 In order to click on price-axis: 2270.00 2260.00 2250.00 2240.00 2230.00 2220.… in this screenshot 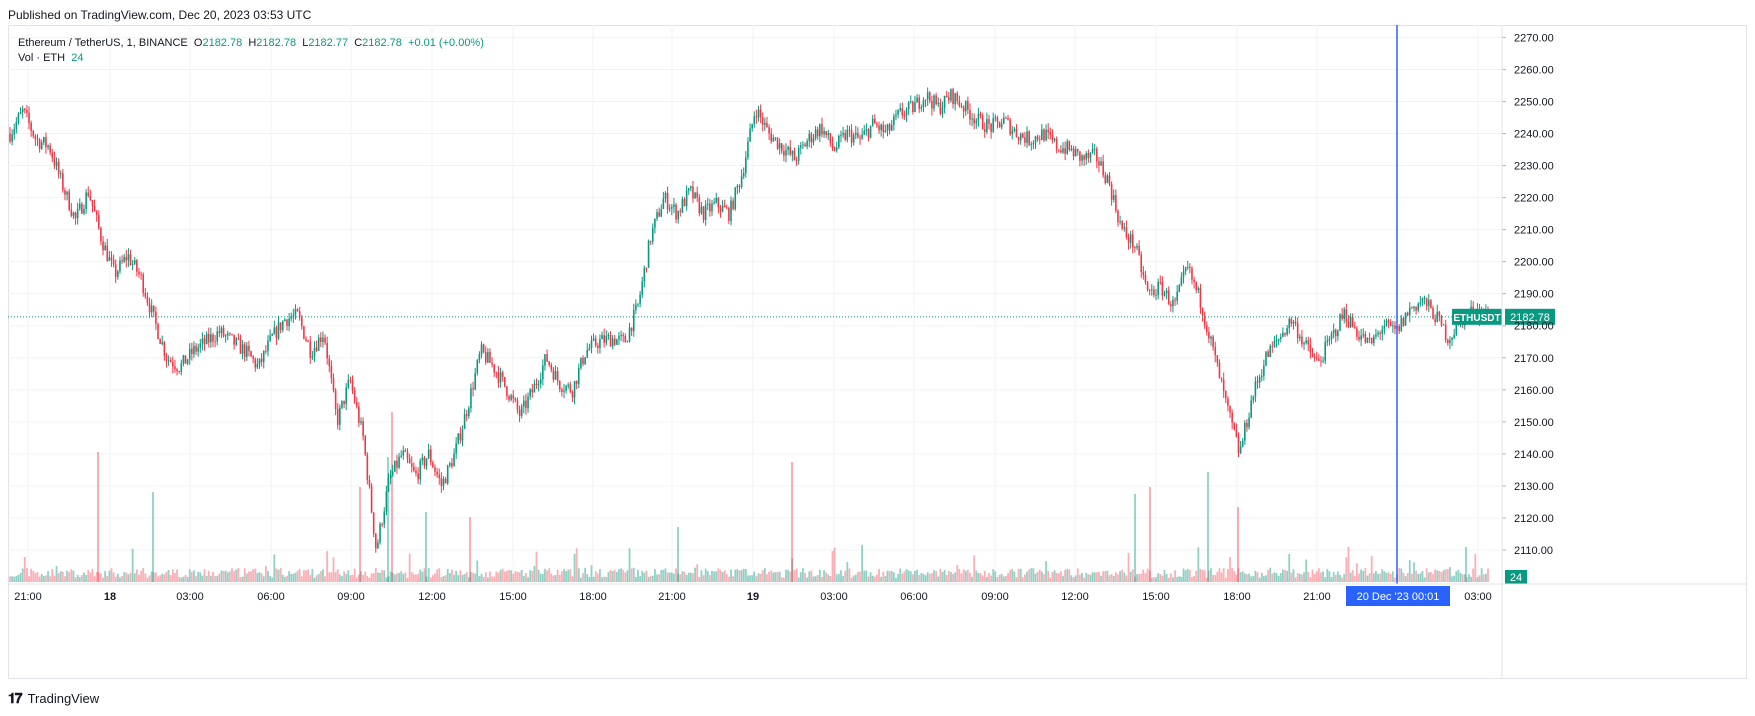, I will do `click(1527, 352)`.